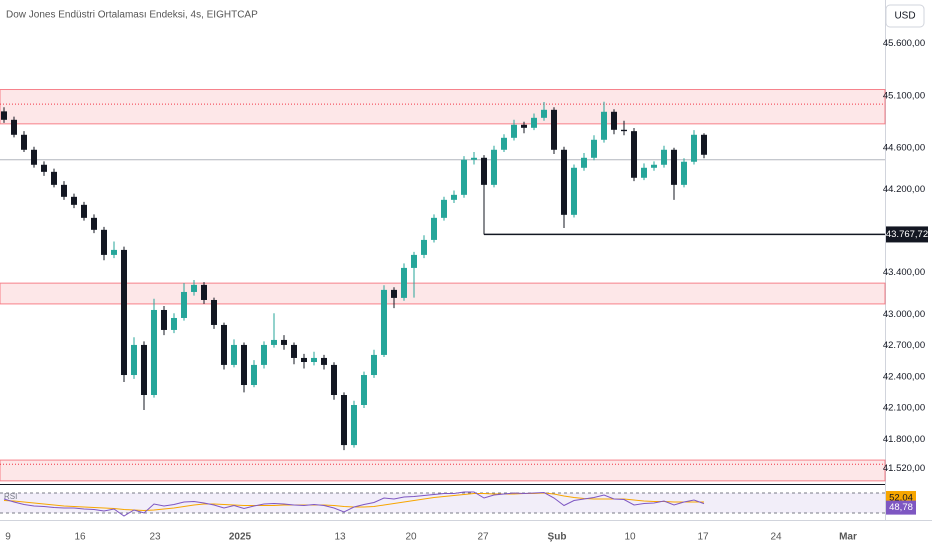 This screenshot has height=550, width=932. I want to click on currency-box, so click(905, 16).